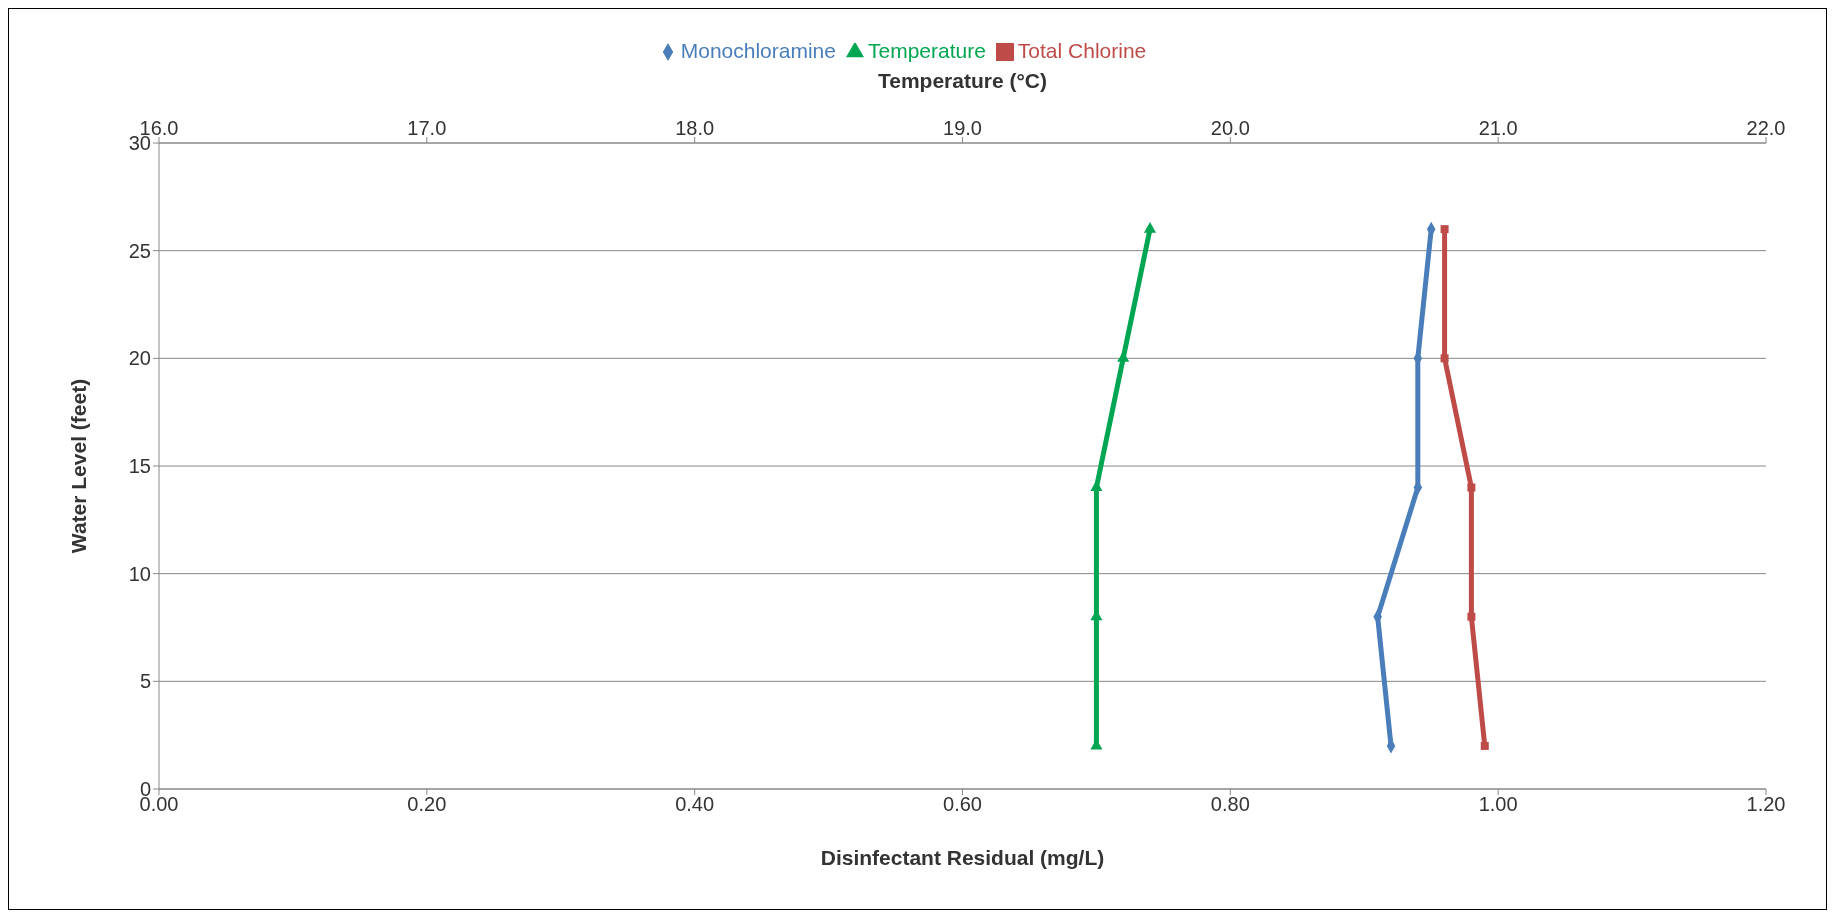 The height and width of the screenshot is (918, 1835). Describe the element at coordinates (962, 128) in the screenshot. I see `x2-tick-label: 19.0` at that location.